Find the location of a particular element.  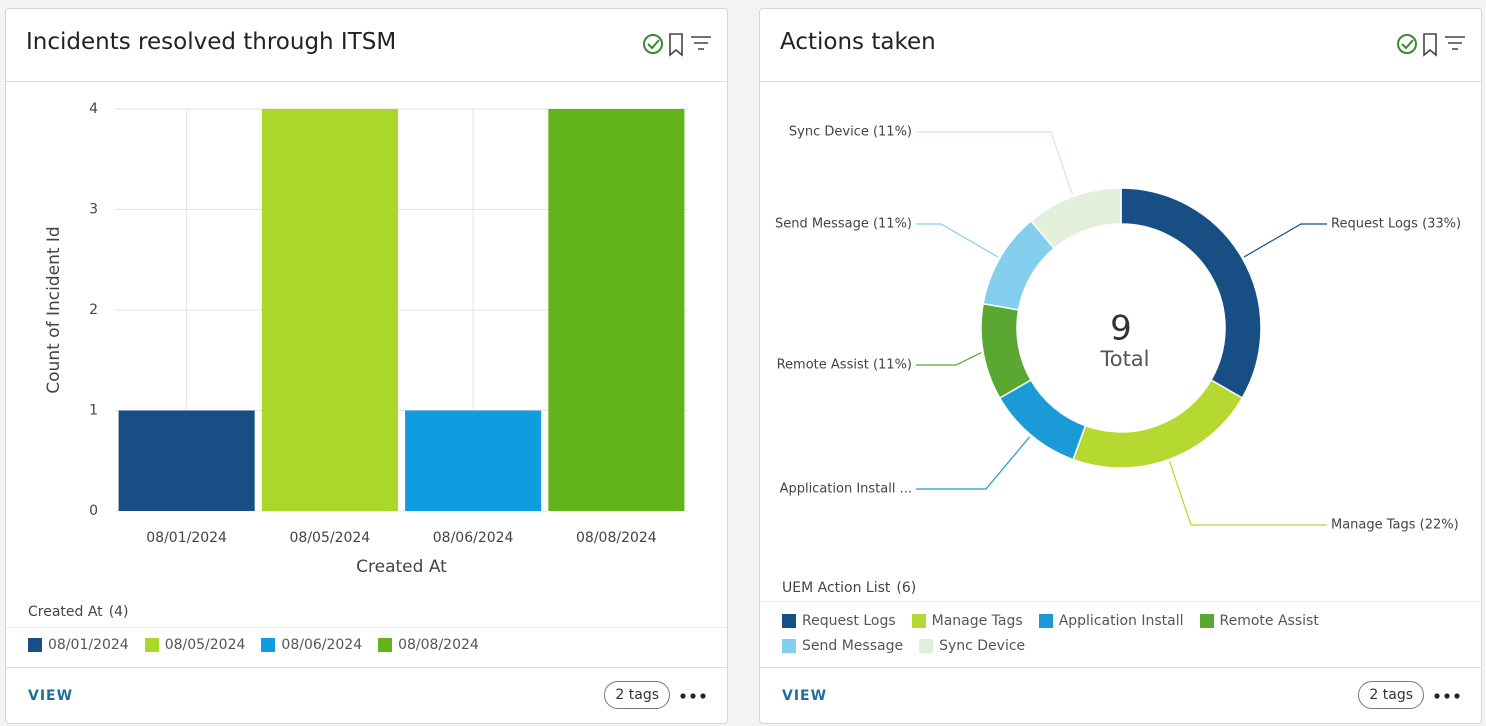

legend-label: Request Logs is located at coordinates (849, 621).